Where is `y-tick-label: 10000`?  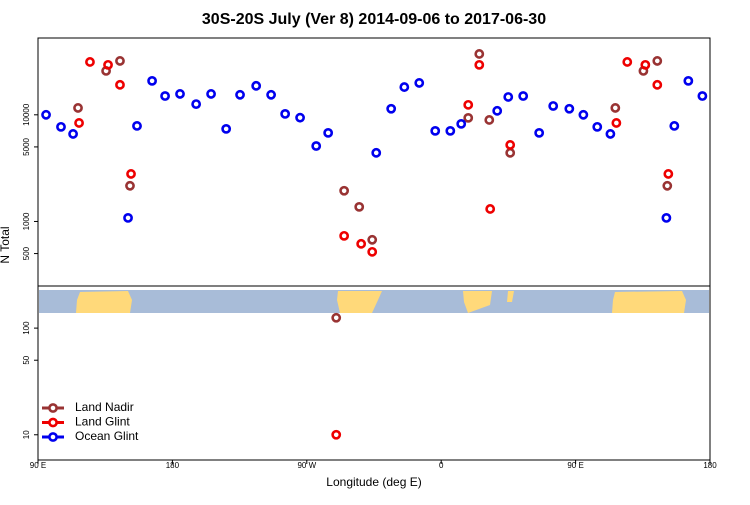 y-tick-label: 10000 is located at coordinates (26, 114).